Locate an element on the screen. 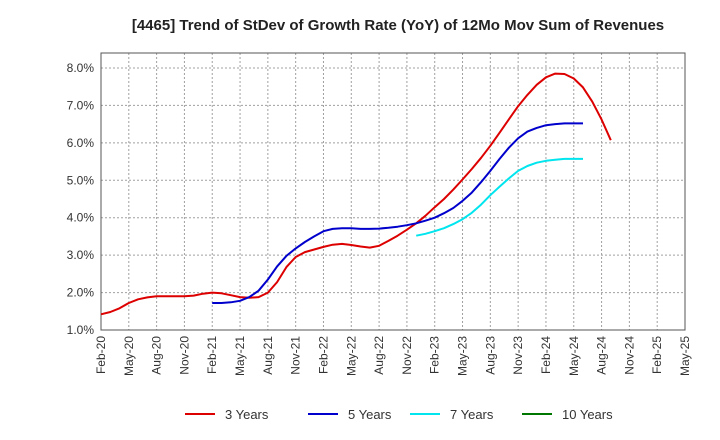  y-tick-label: 8.0% is located at coordinates (81, 68).